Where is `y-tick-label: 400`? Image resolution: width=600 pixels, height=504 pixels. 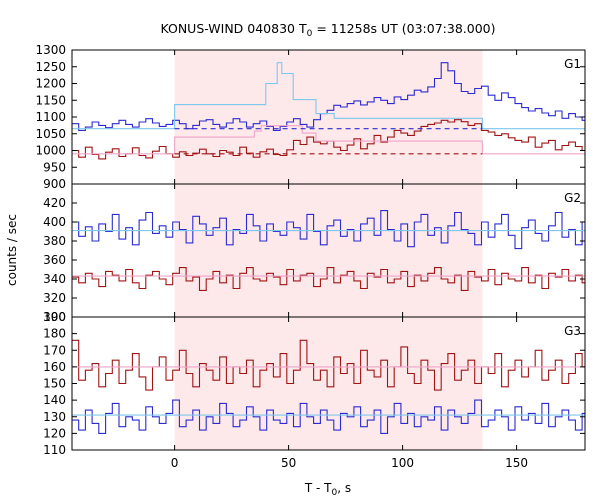 y-tick-label: 400 is located at coordinates (54, 222).